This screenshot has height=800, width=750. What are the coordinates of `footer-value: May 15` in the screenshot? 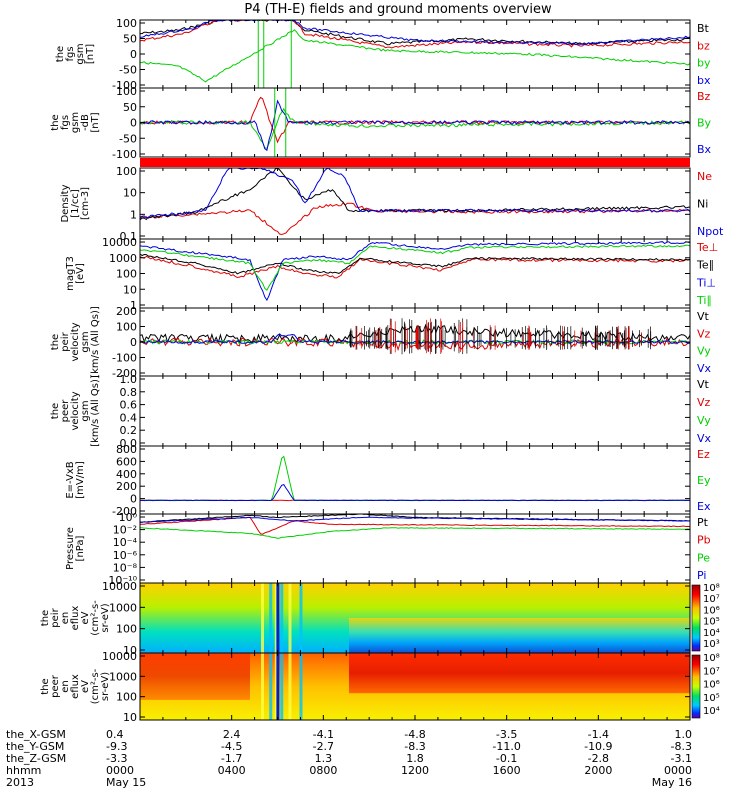 It's located at (126, 782).